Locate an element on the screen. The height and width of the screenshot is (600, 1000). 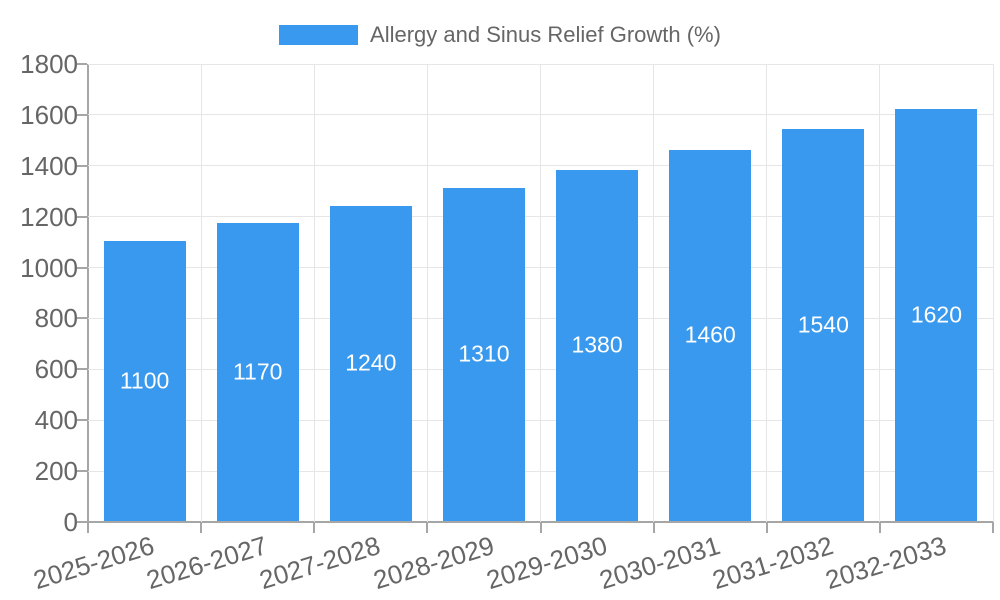
bar: 1170 is located at coordinates (257, 372).